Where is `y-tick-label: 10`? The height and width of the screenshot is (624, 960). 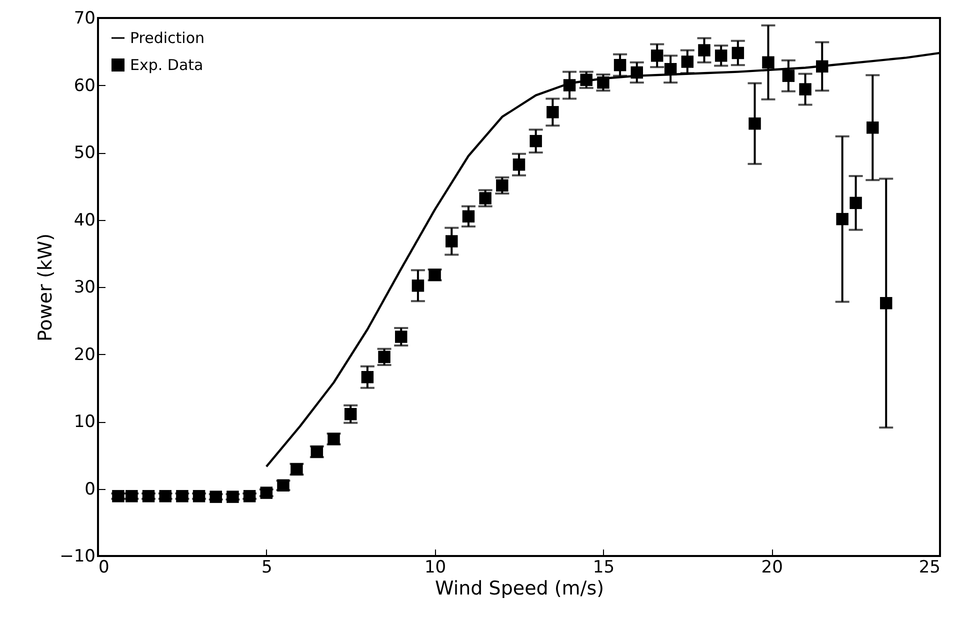 y-tick-label: 10 is located at coordinates (85, 422).